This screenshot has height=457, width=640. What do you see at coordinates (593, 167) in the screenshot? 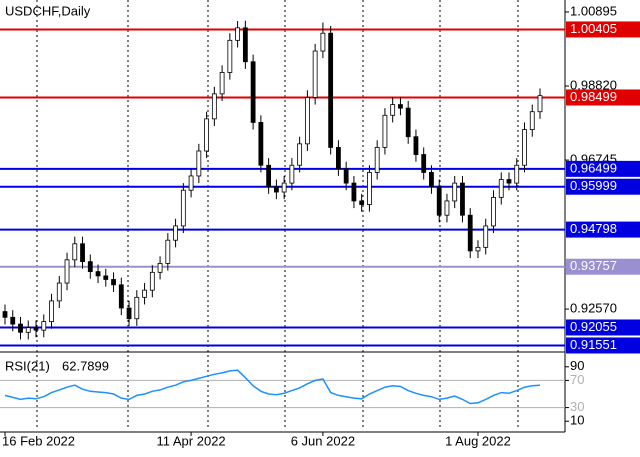
I see `level-label: 0.96499` at bounding box center [593, 167].